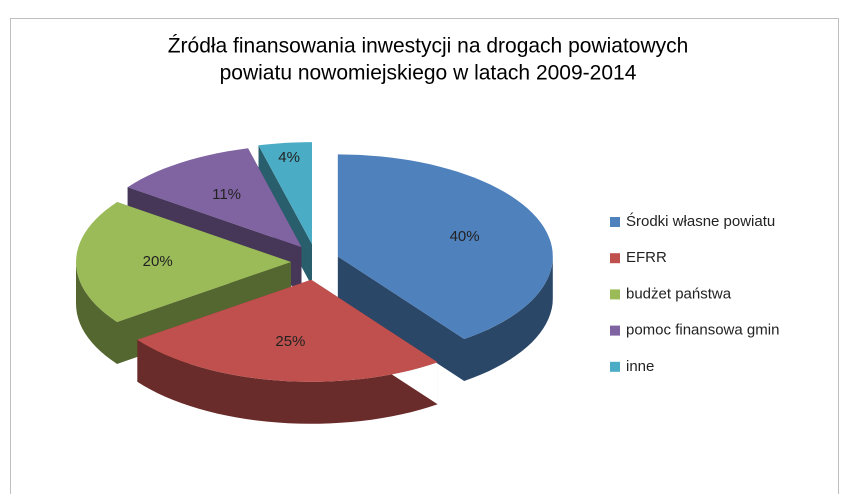  I want to click on legend-label: Środki własne powiatu, so click(700, 221).